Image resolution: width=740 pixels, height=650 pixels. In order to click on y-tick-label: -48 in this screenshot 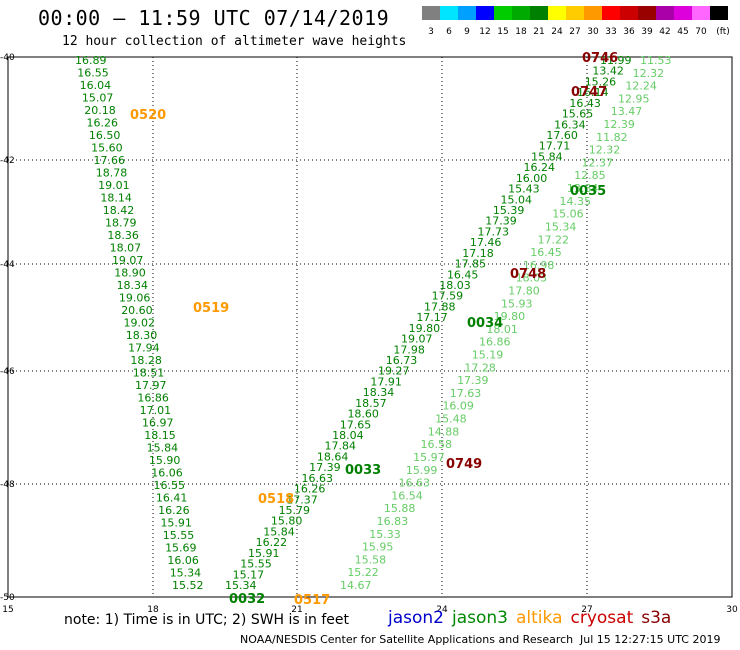, I will do `click(7, 485)`.